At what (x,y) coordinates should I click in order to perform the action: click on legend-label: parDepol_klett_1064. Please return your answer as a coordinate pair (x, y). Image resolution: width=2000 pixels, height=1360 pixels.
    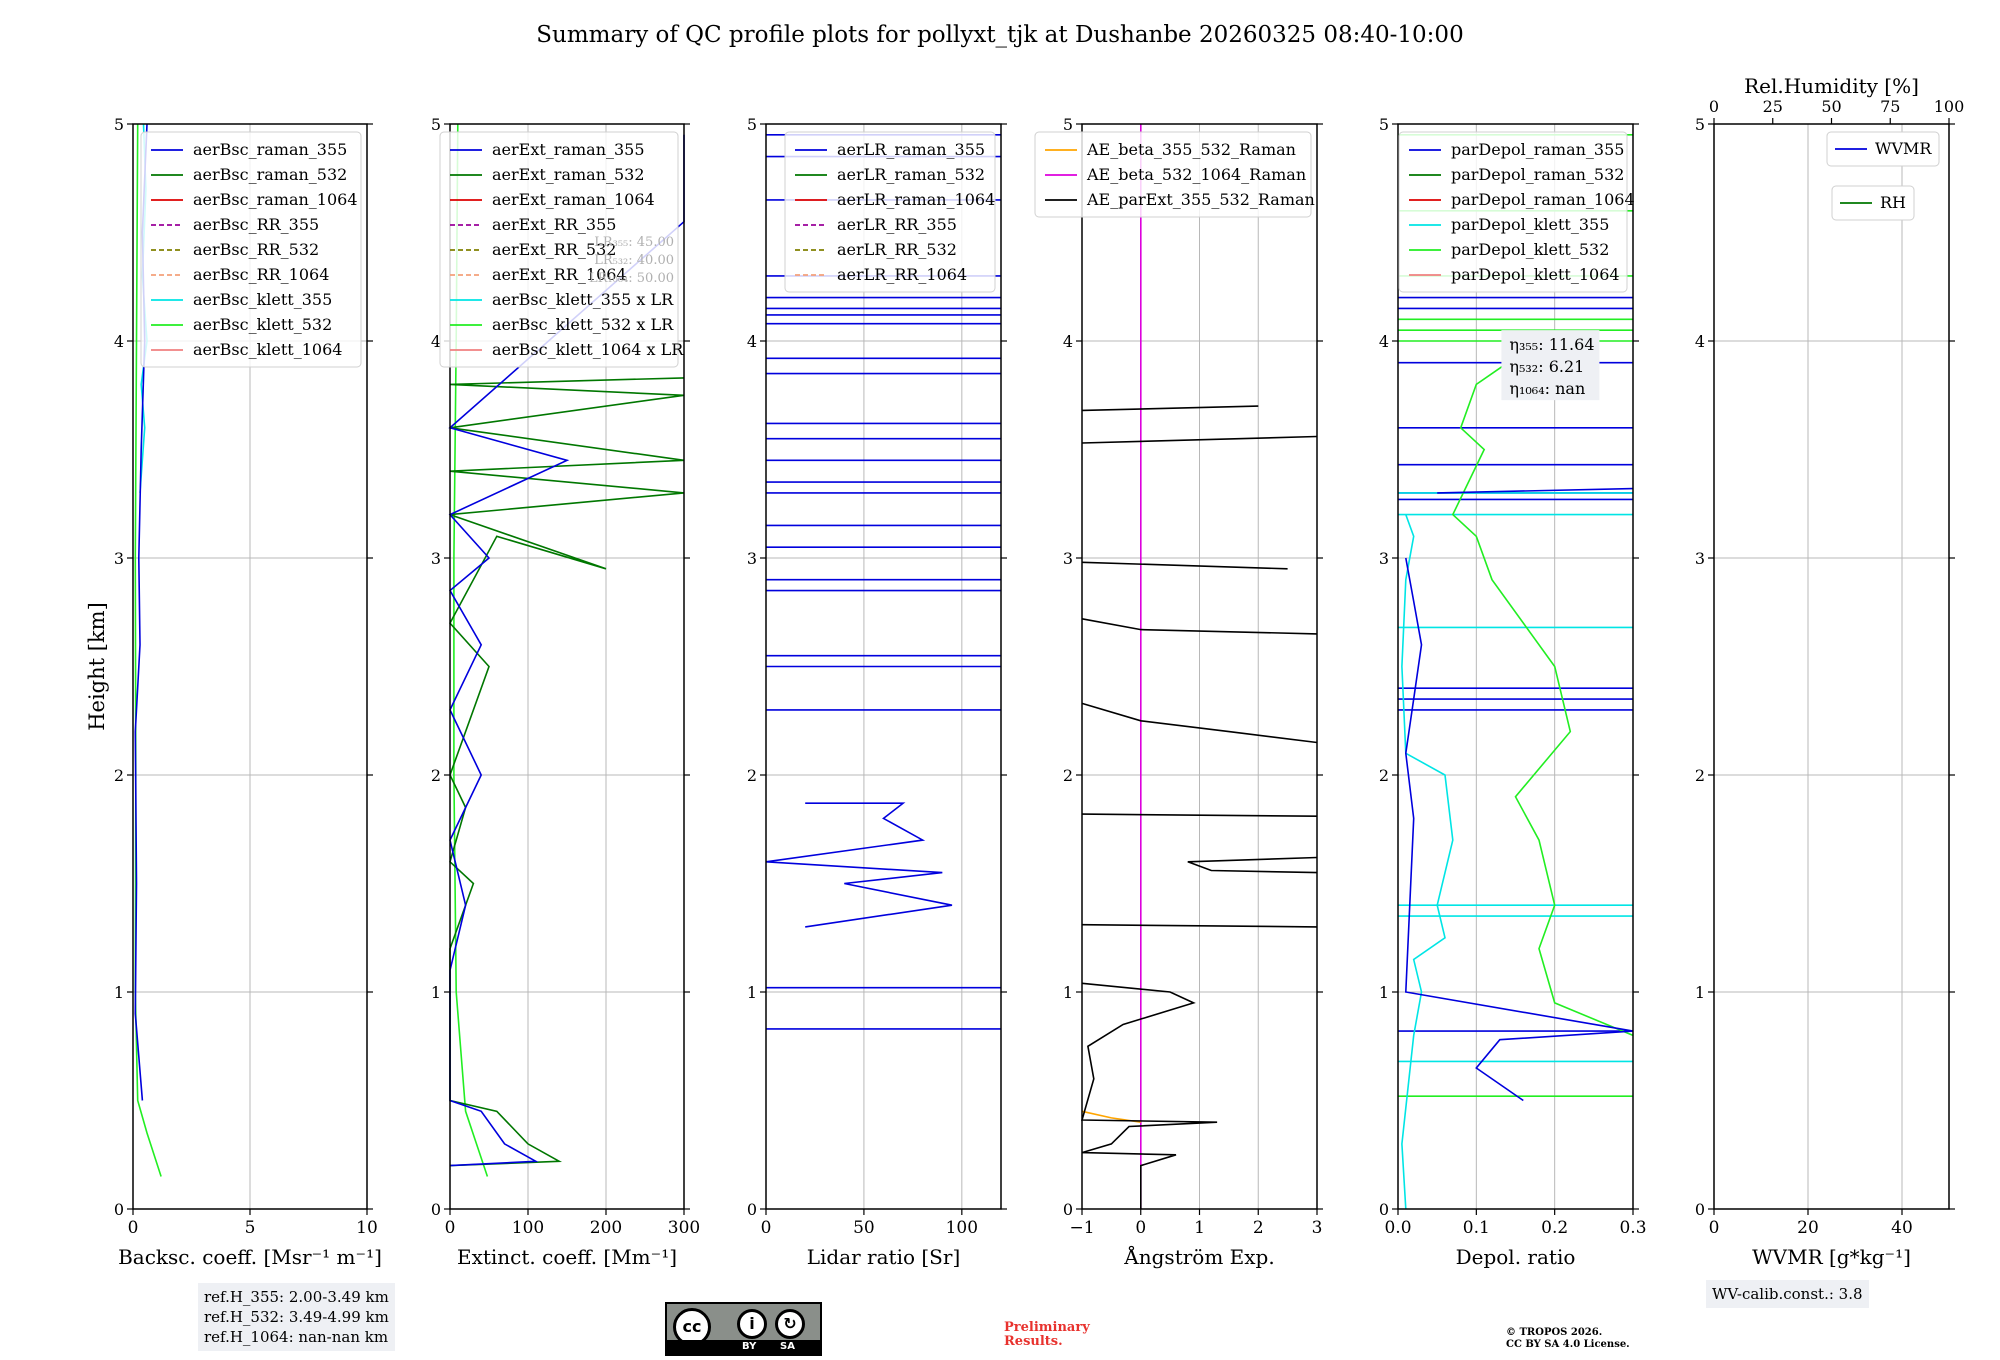
    Looking at the image, I should click on (1535, 274).